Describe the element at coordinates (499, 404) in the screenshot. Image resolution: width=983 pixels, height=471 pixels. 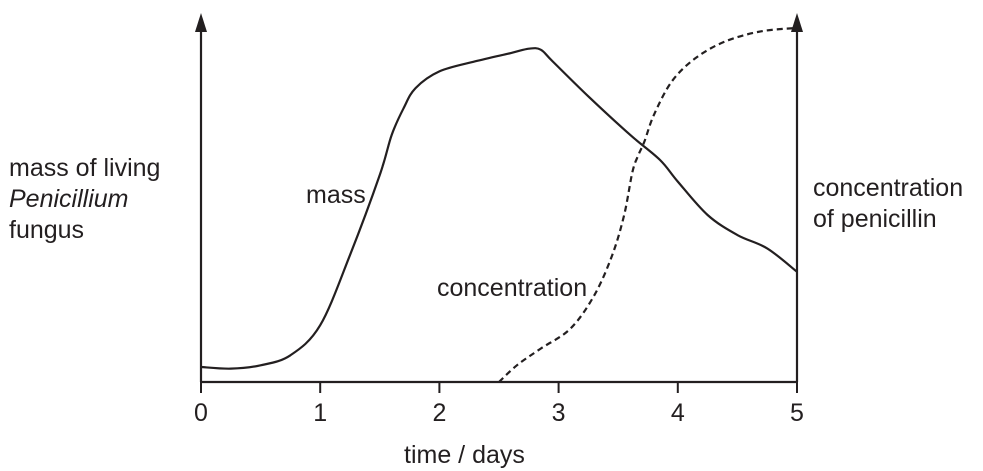
I see `x-ticks: 0 1 2 3 4 5` at that location.